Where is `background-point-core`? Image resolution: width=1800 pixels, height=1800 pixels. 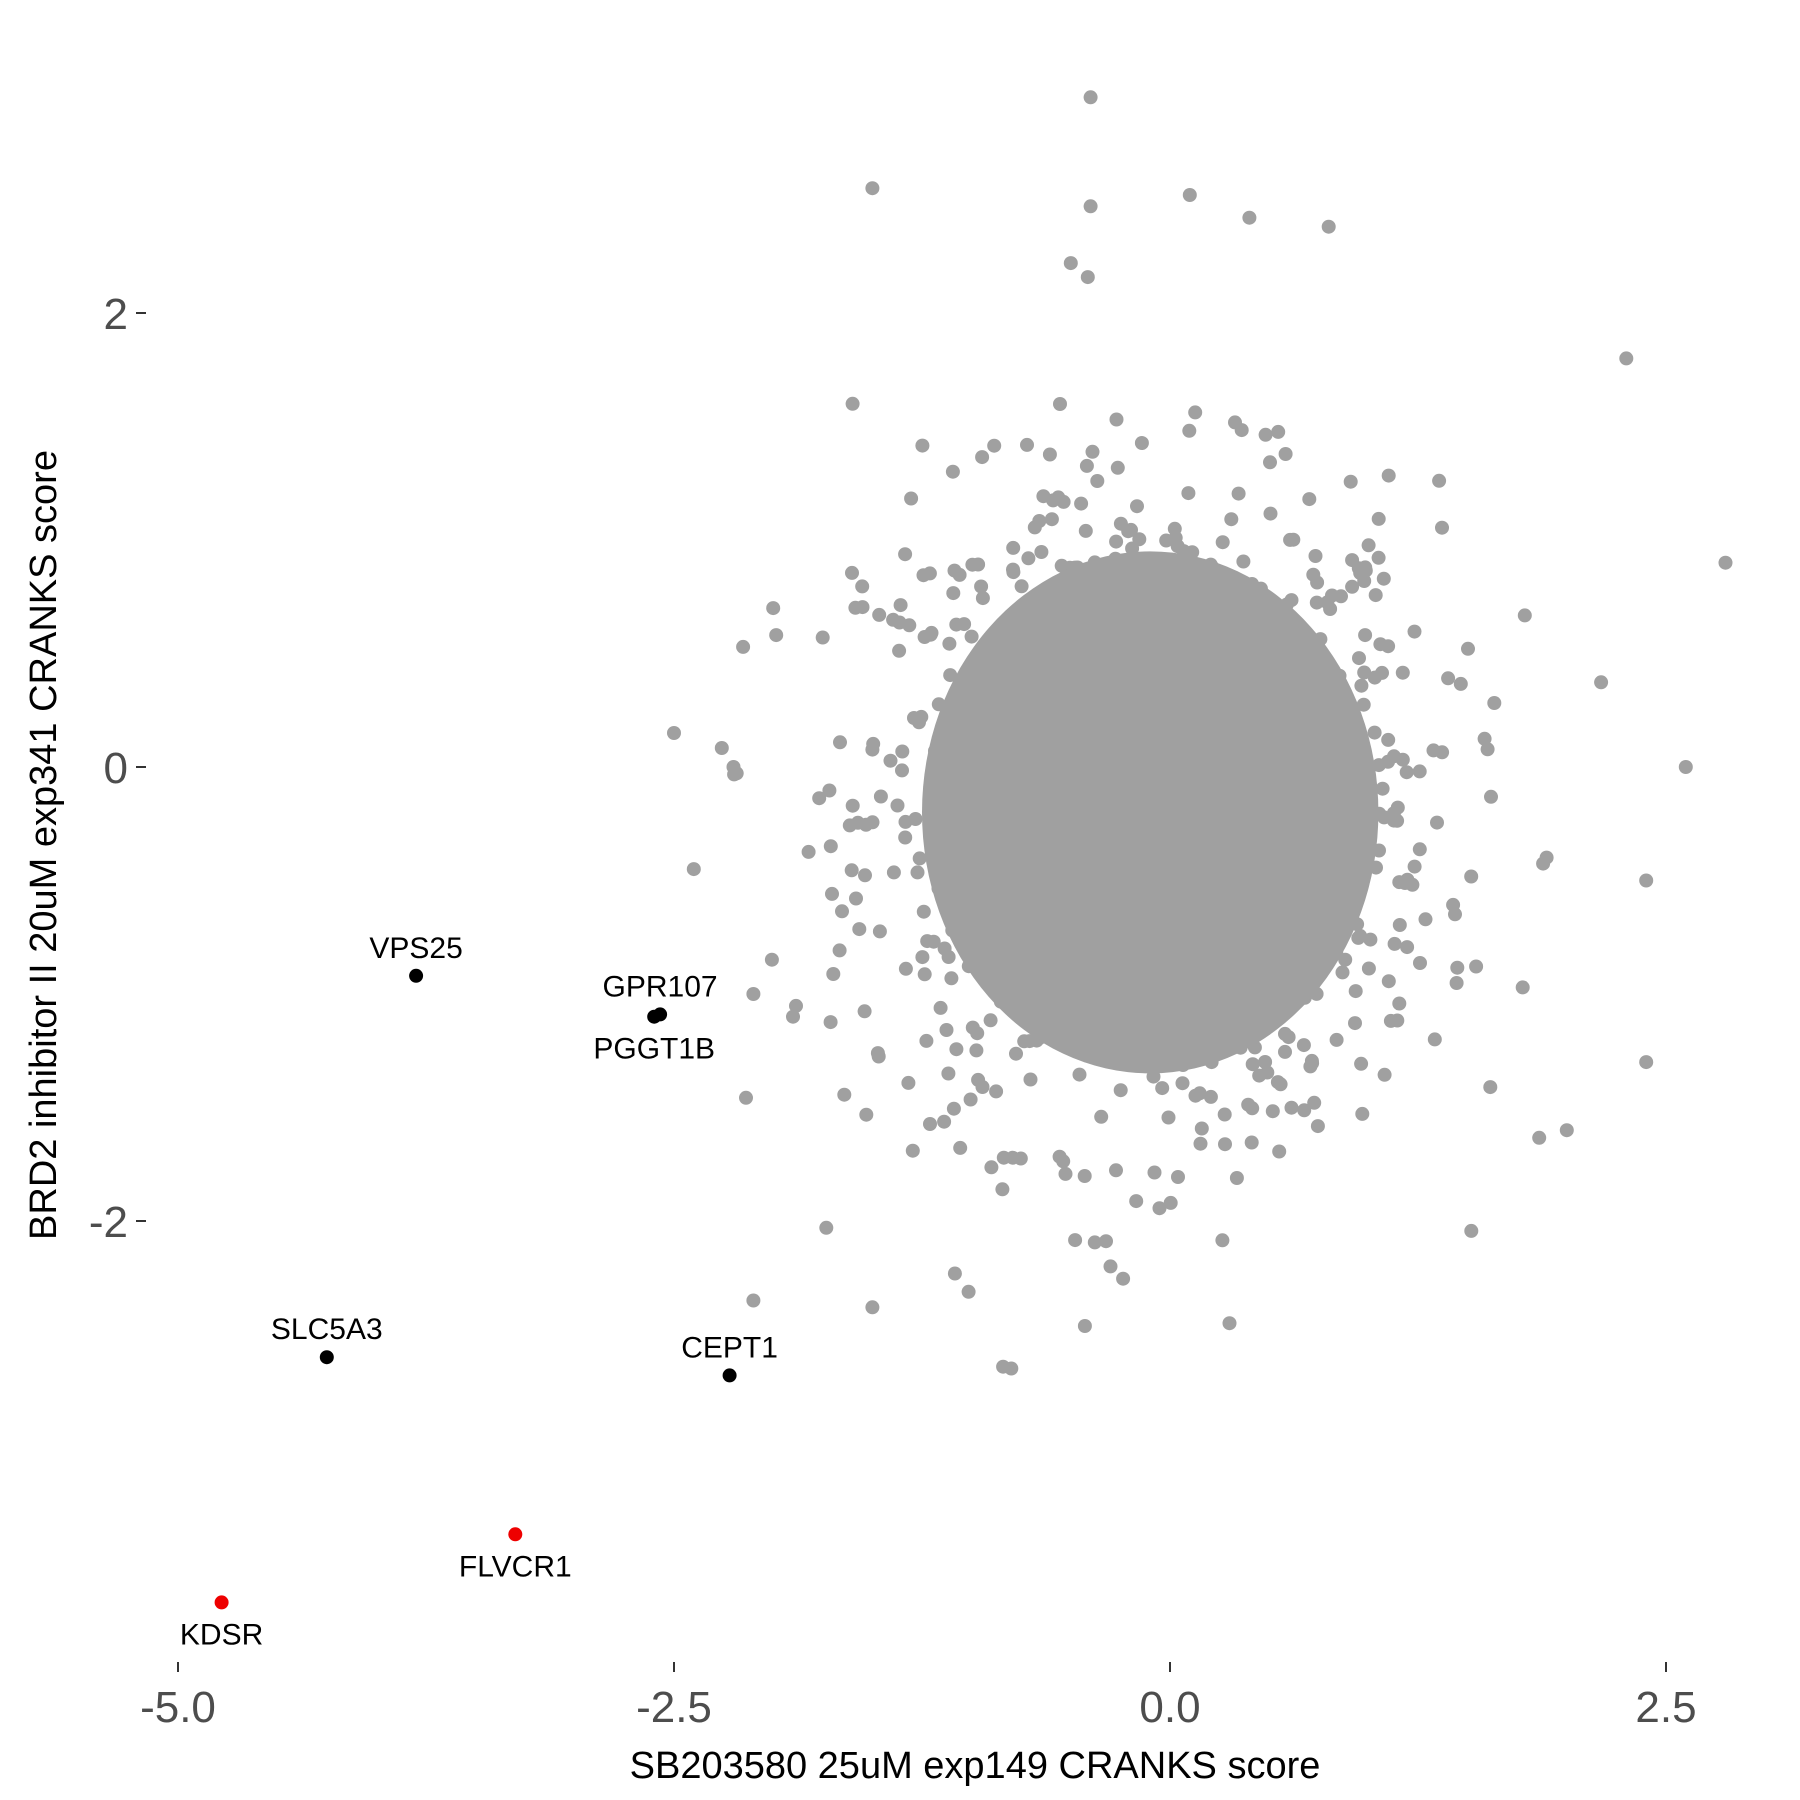 background-point-core is located at coordinates (1150, 812).